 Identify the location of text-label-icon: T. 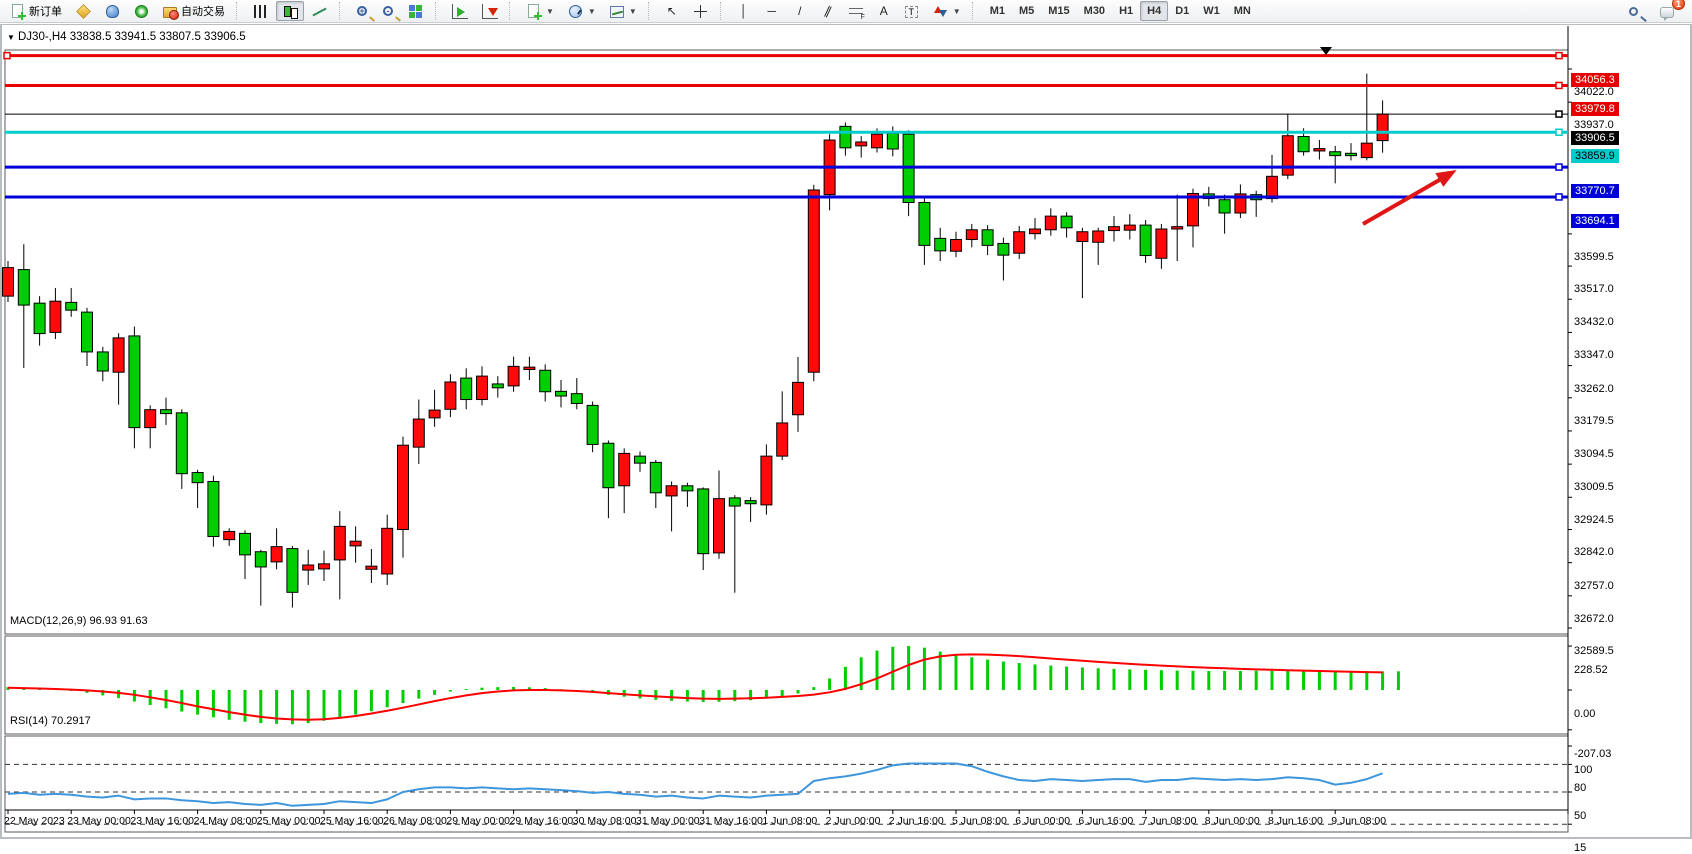
(911, 11).